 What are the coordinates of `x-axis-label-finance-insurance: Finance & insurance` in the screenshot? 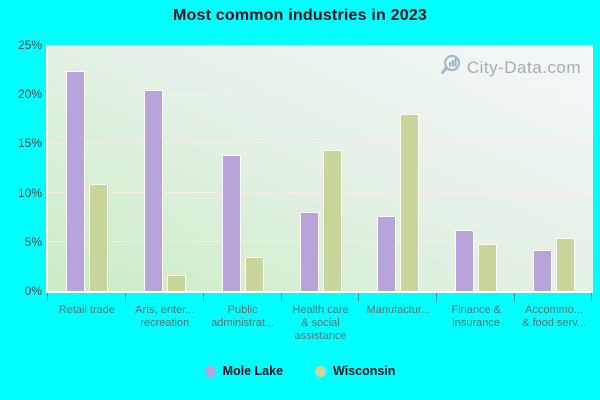 It's located at (476, 316).